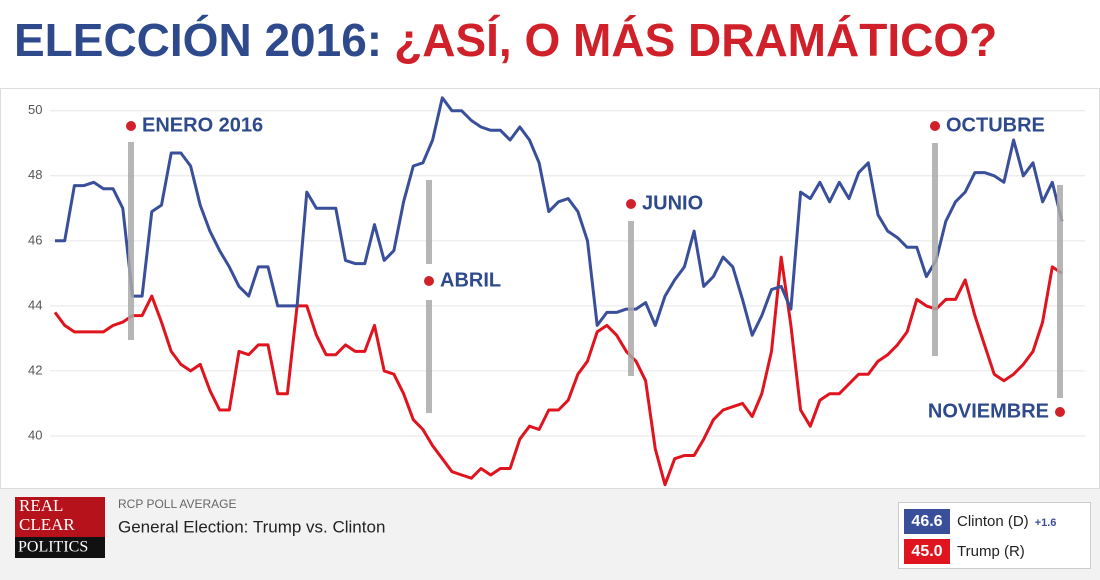 Image resolution: width=1100 pixels, height=580 pixels. What do you see at coordinates (991, 551) in the screenshot?
I see `legend-label: Trump (R)` at bounding box center [991, 551].